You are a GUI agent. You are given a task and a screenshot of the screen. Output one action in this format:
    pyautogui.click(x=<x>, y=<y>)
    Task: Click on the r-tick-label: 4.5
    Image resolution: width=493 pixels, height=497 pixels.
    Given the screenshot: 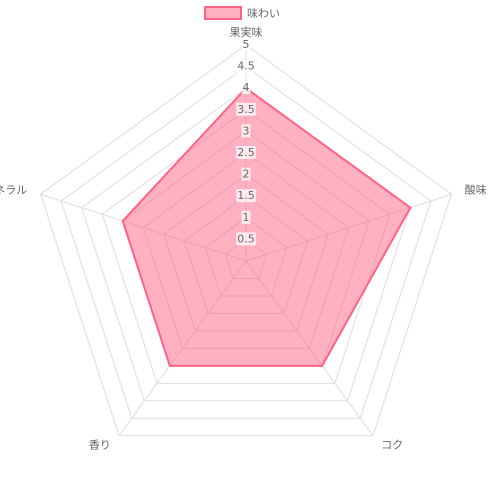 What is the action you would take?
    pyautogui.click(x=246, y=66)
    